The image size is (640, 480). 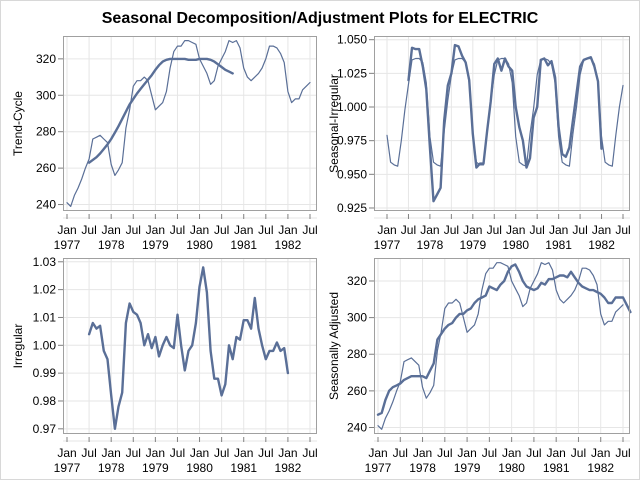 I want to click on plot-frame-seasadj, so click(x=502, y=346).